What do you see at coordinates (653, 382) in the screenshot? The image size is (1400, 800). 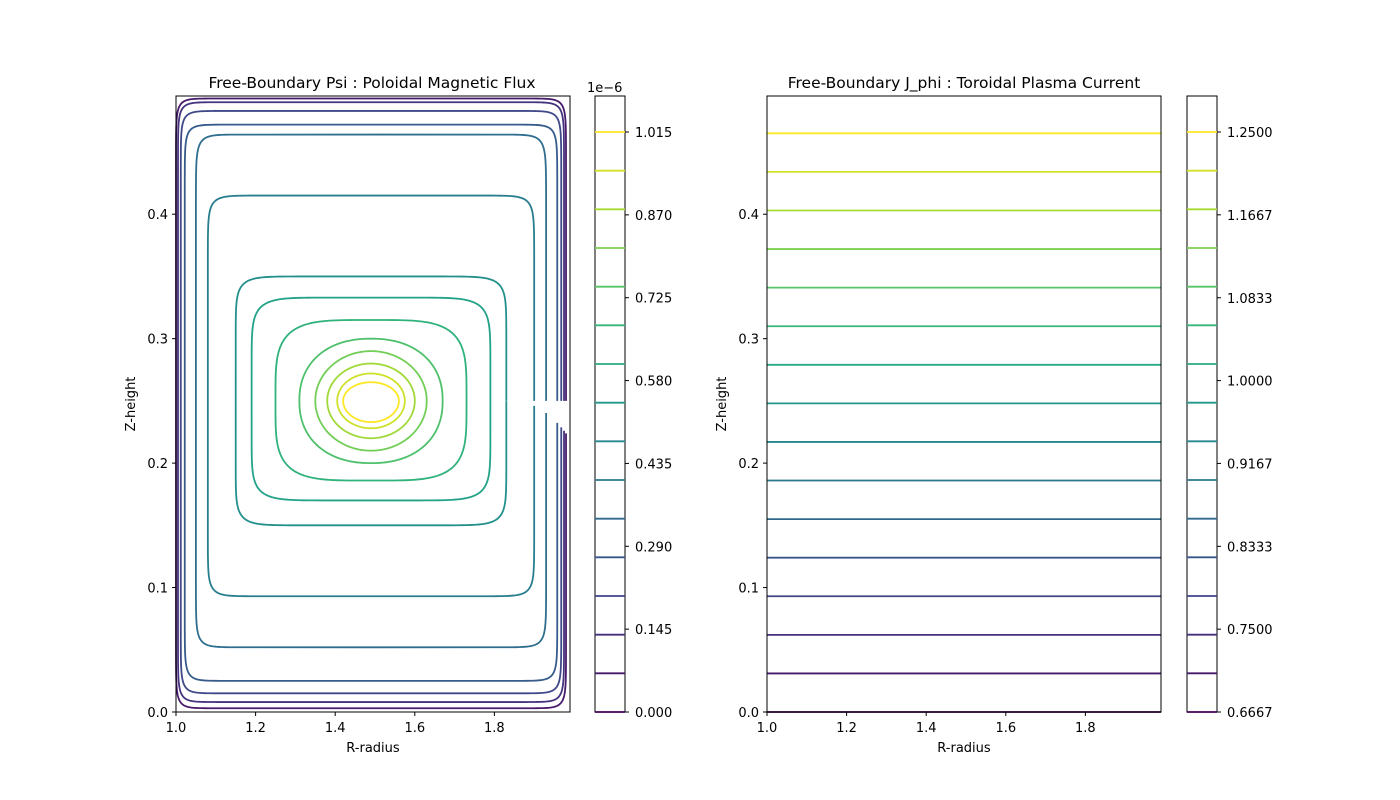 I see `colorbar-tick-label: 0.580` at bounding box center [653, 382].